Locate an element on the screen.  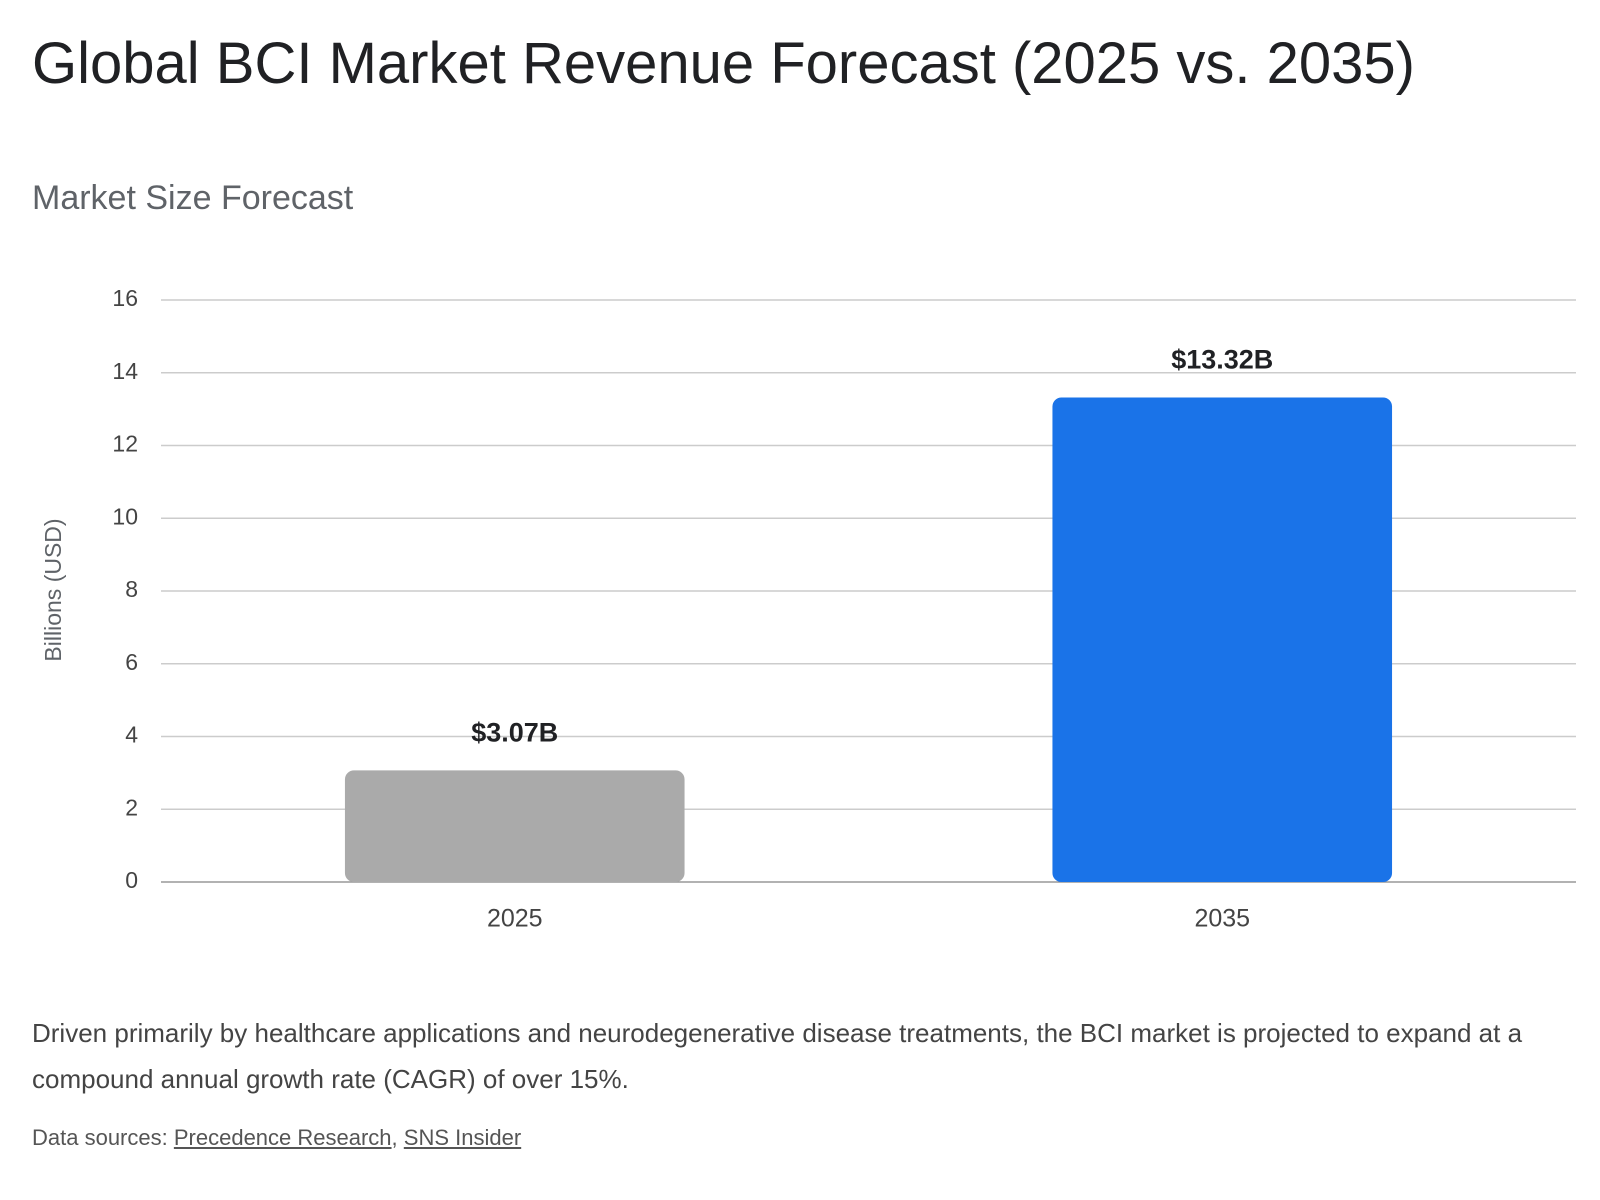
y-tick-label: 10 is located at coordinates (125, 516).